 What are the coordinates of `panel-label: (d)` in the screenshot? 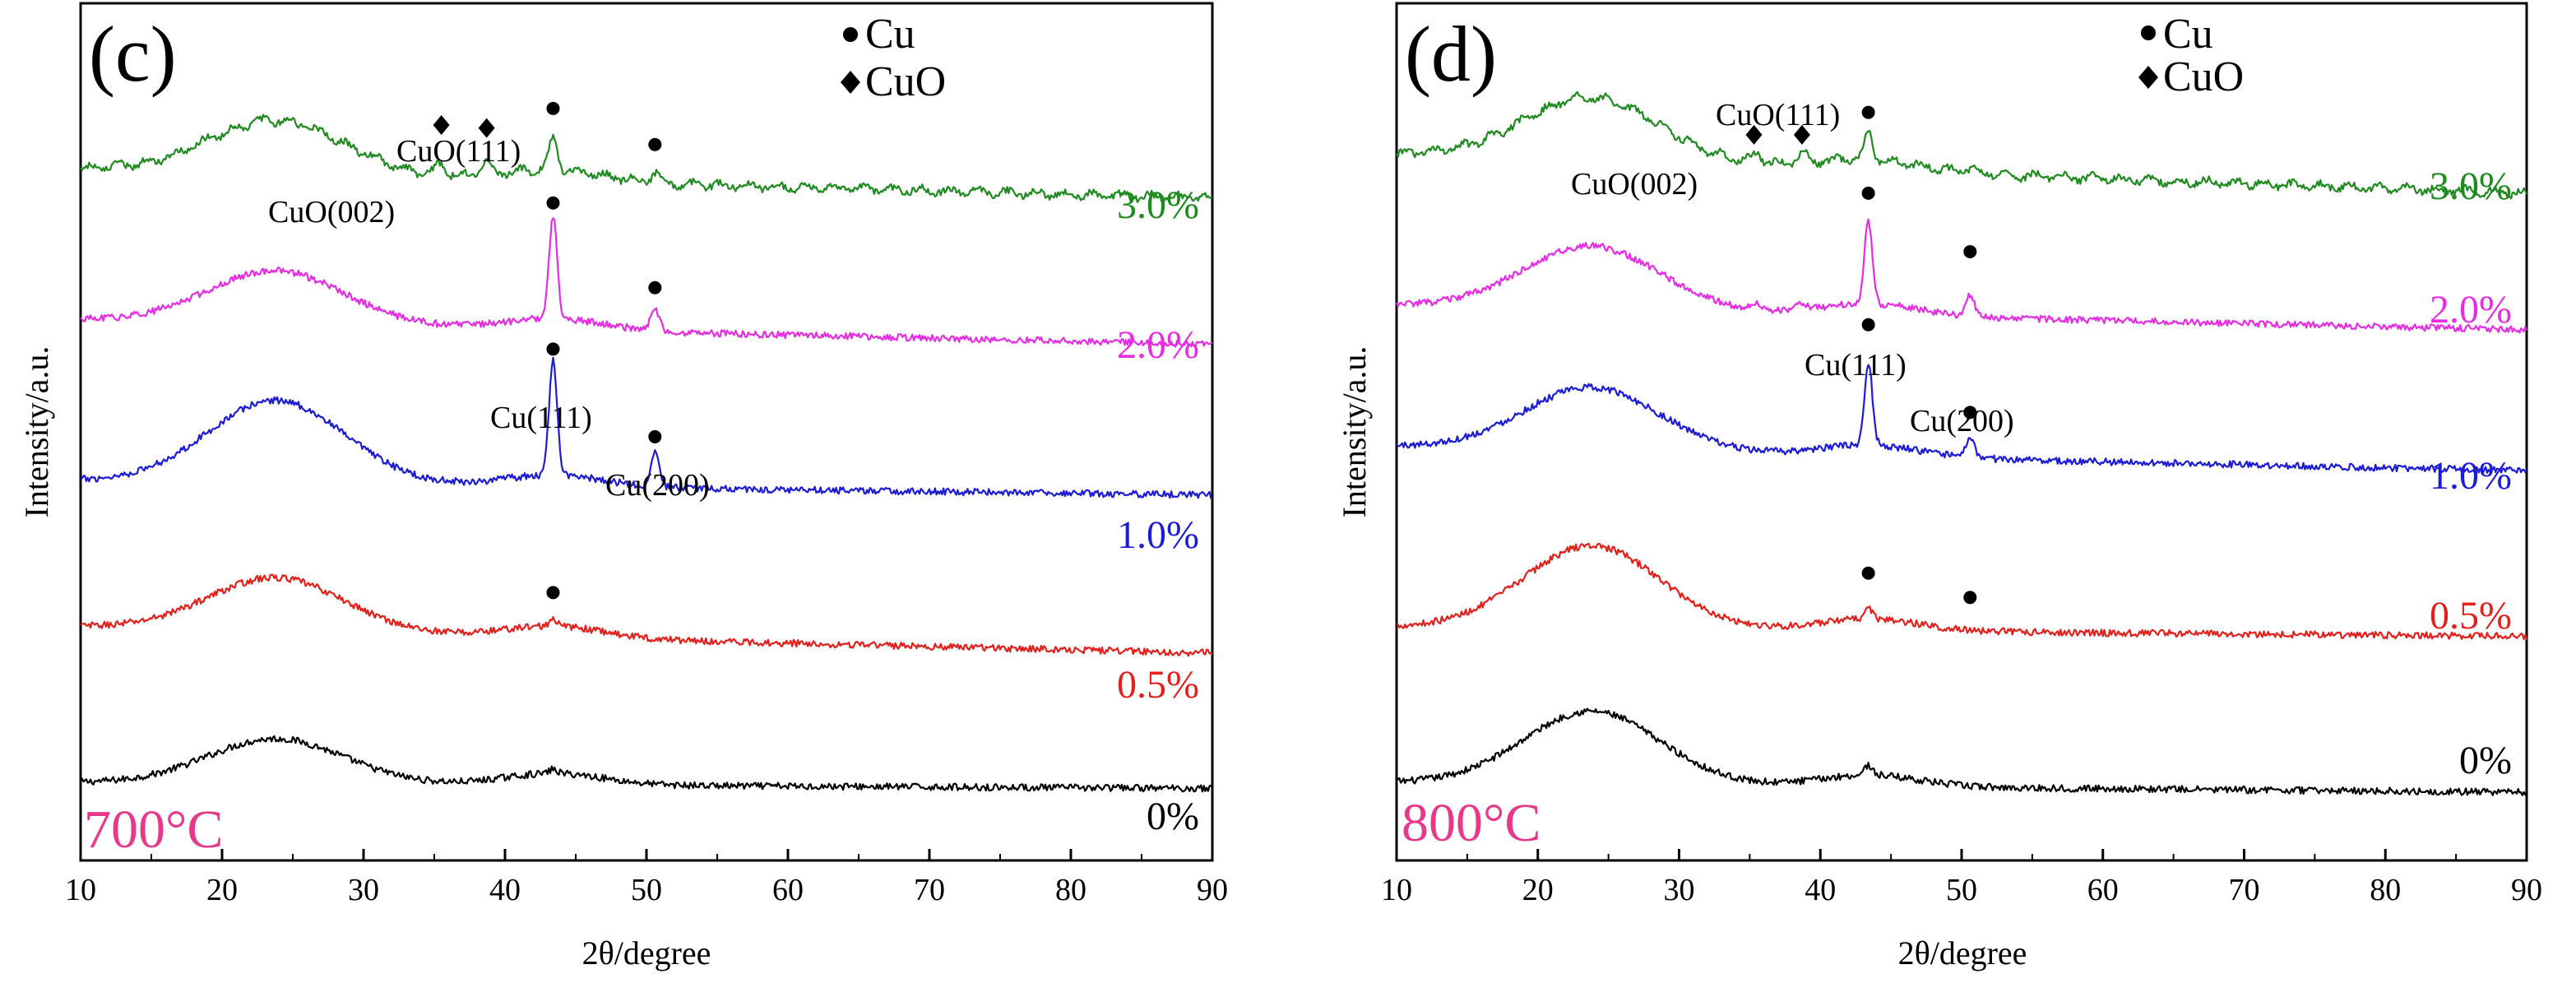 It's located at (1451, 54).